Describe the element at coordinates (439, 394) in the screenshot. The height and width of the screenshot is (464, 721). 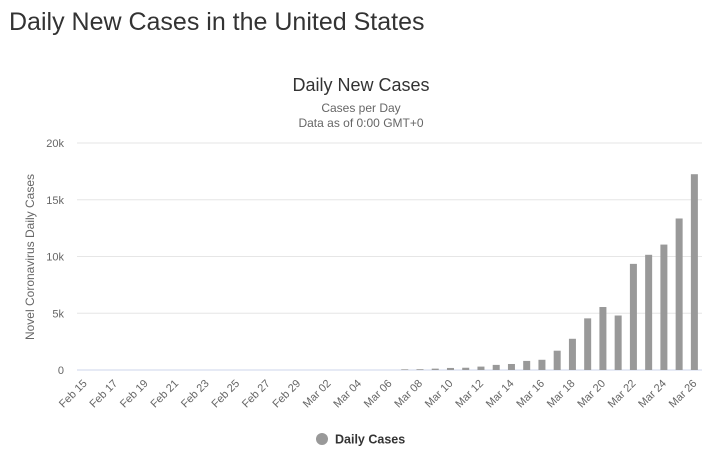
I see `x-tick-label: Mar 10` at that location.